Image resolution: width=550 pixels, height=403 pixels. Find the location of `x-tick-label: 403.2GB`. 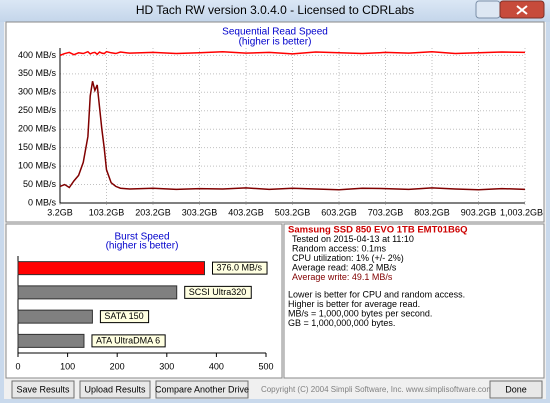

x-tick-label: 403.2GB is located at coordinates (246, 212).